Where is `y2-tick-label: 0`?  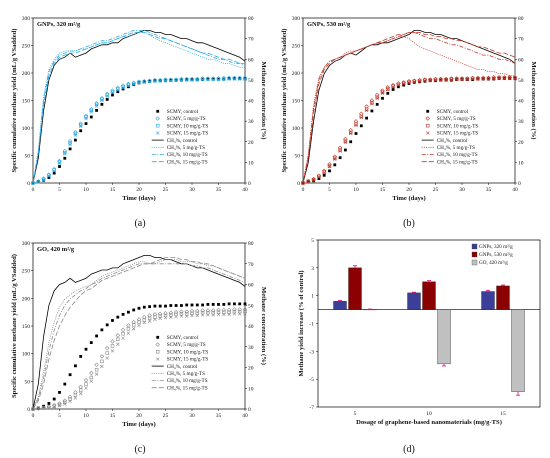
y2-tick-label: 0 is located at coordinates (249, 184).